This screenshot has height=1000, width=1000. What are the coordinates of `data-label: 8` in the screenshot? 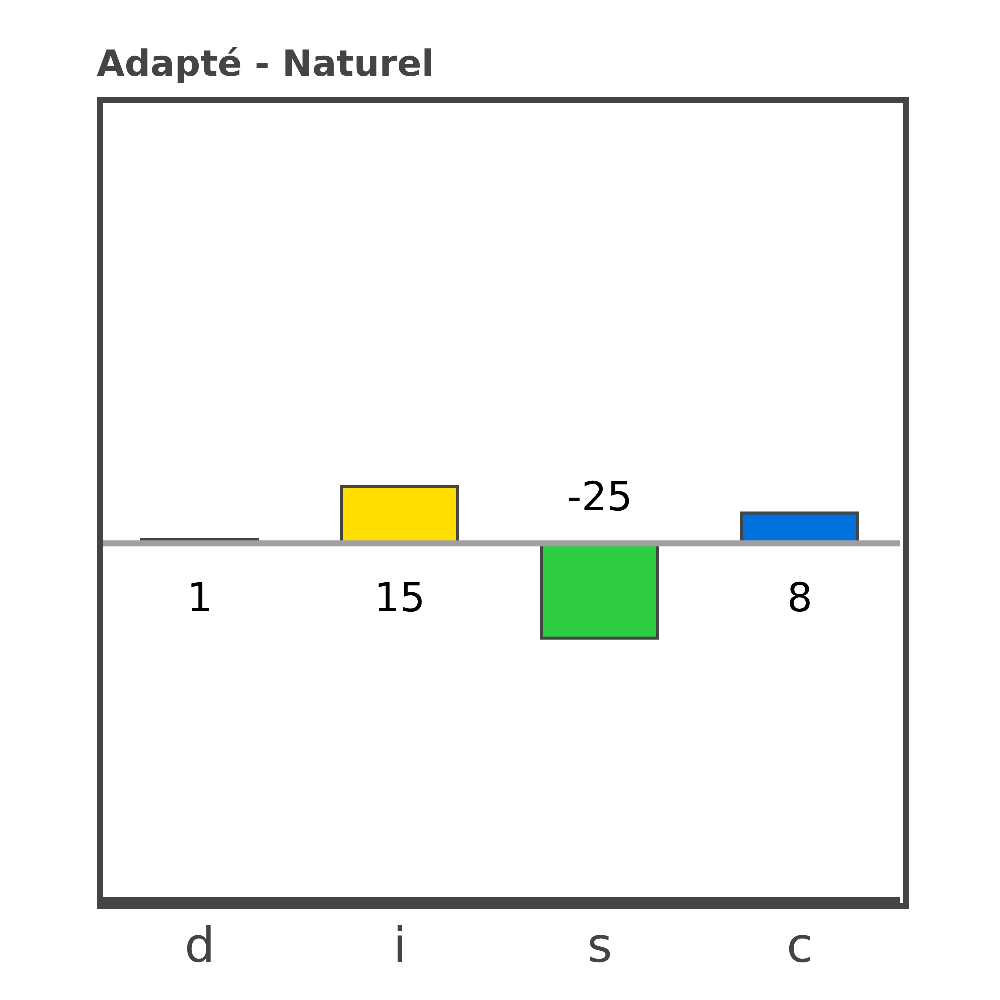 It's located at (800, 599).